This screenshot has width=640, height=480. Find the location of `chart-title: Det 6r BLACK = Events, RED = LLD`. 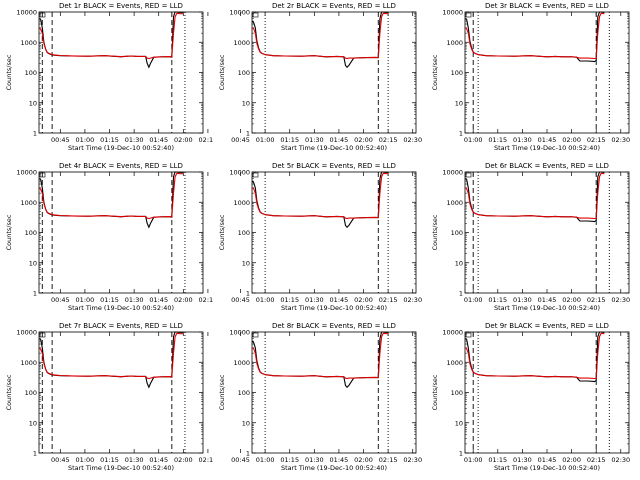

chart-title: Det 6r BLACK = Events, RED = LLD is located at coordinates (547, 166).